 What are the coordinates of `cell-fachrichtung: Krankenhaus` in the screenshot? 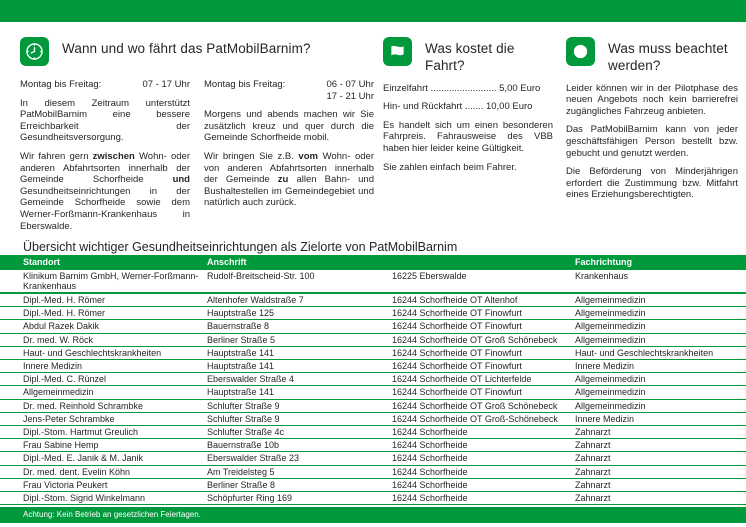 It's located at (660, 281).